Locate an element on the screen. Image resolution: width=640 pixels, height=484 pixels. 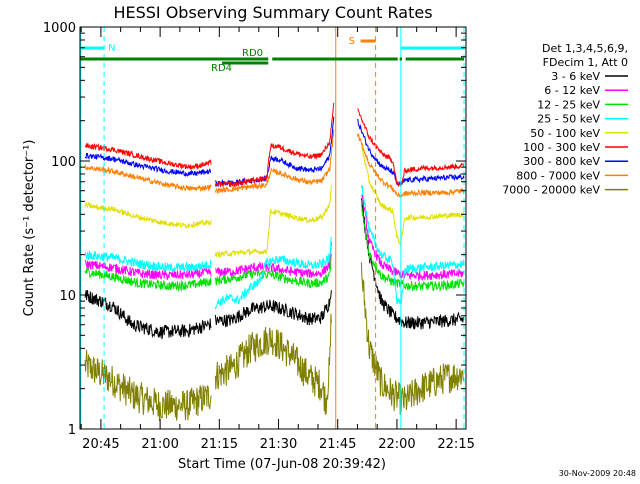
series-line-5-pre is located at coordinates (148, 156).